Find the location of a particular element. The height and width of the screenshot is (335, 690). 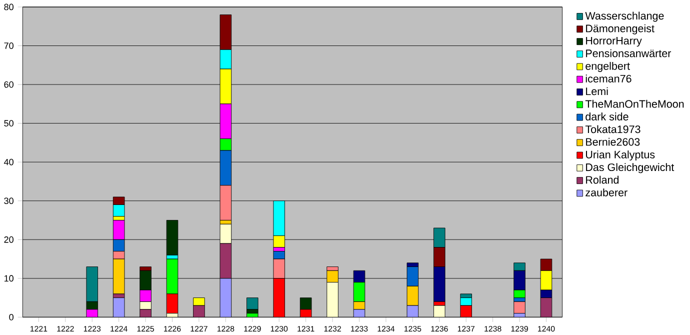

y-tick-label: 40 is located at coordinates (9, 162).